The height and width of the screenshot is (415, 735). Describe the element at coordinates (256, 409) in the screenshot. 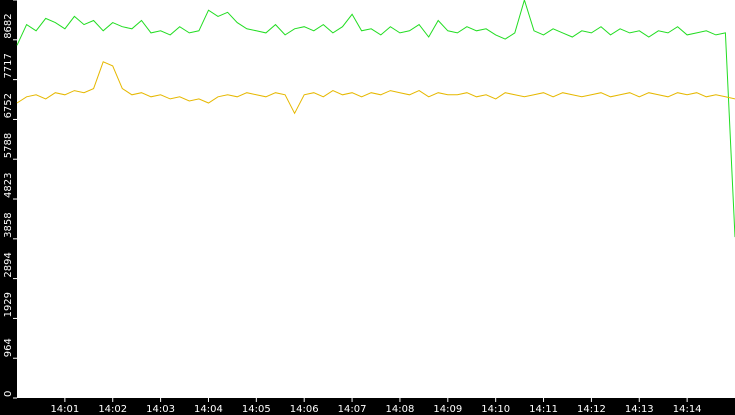

I see `x-tick-label: 14:05` at that location.